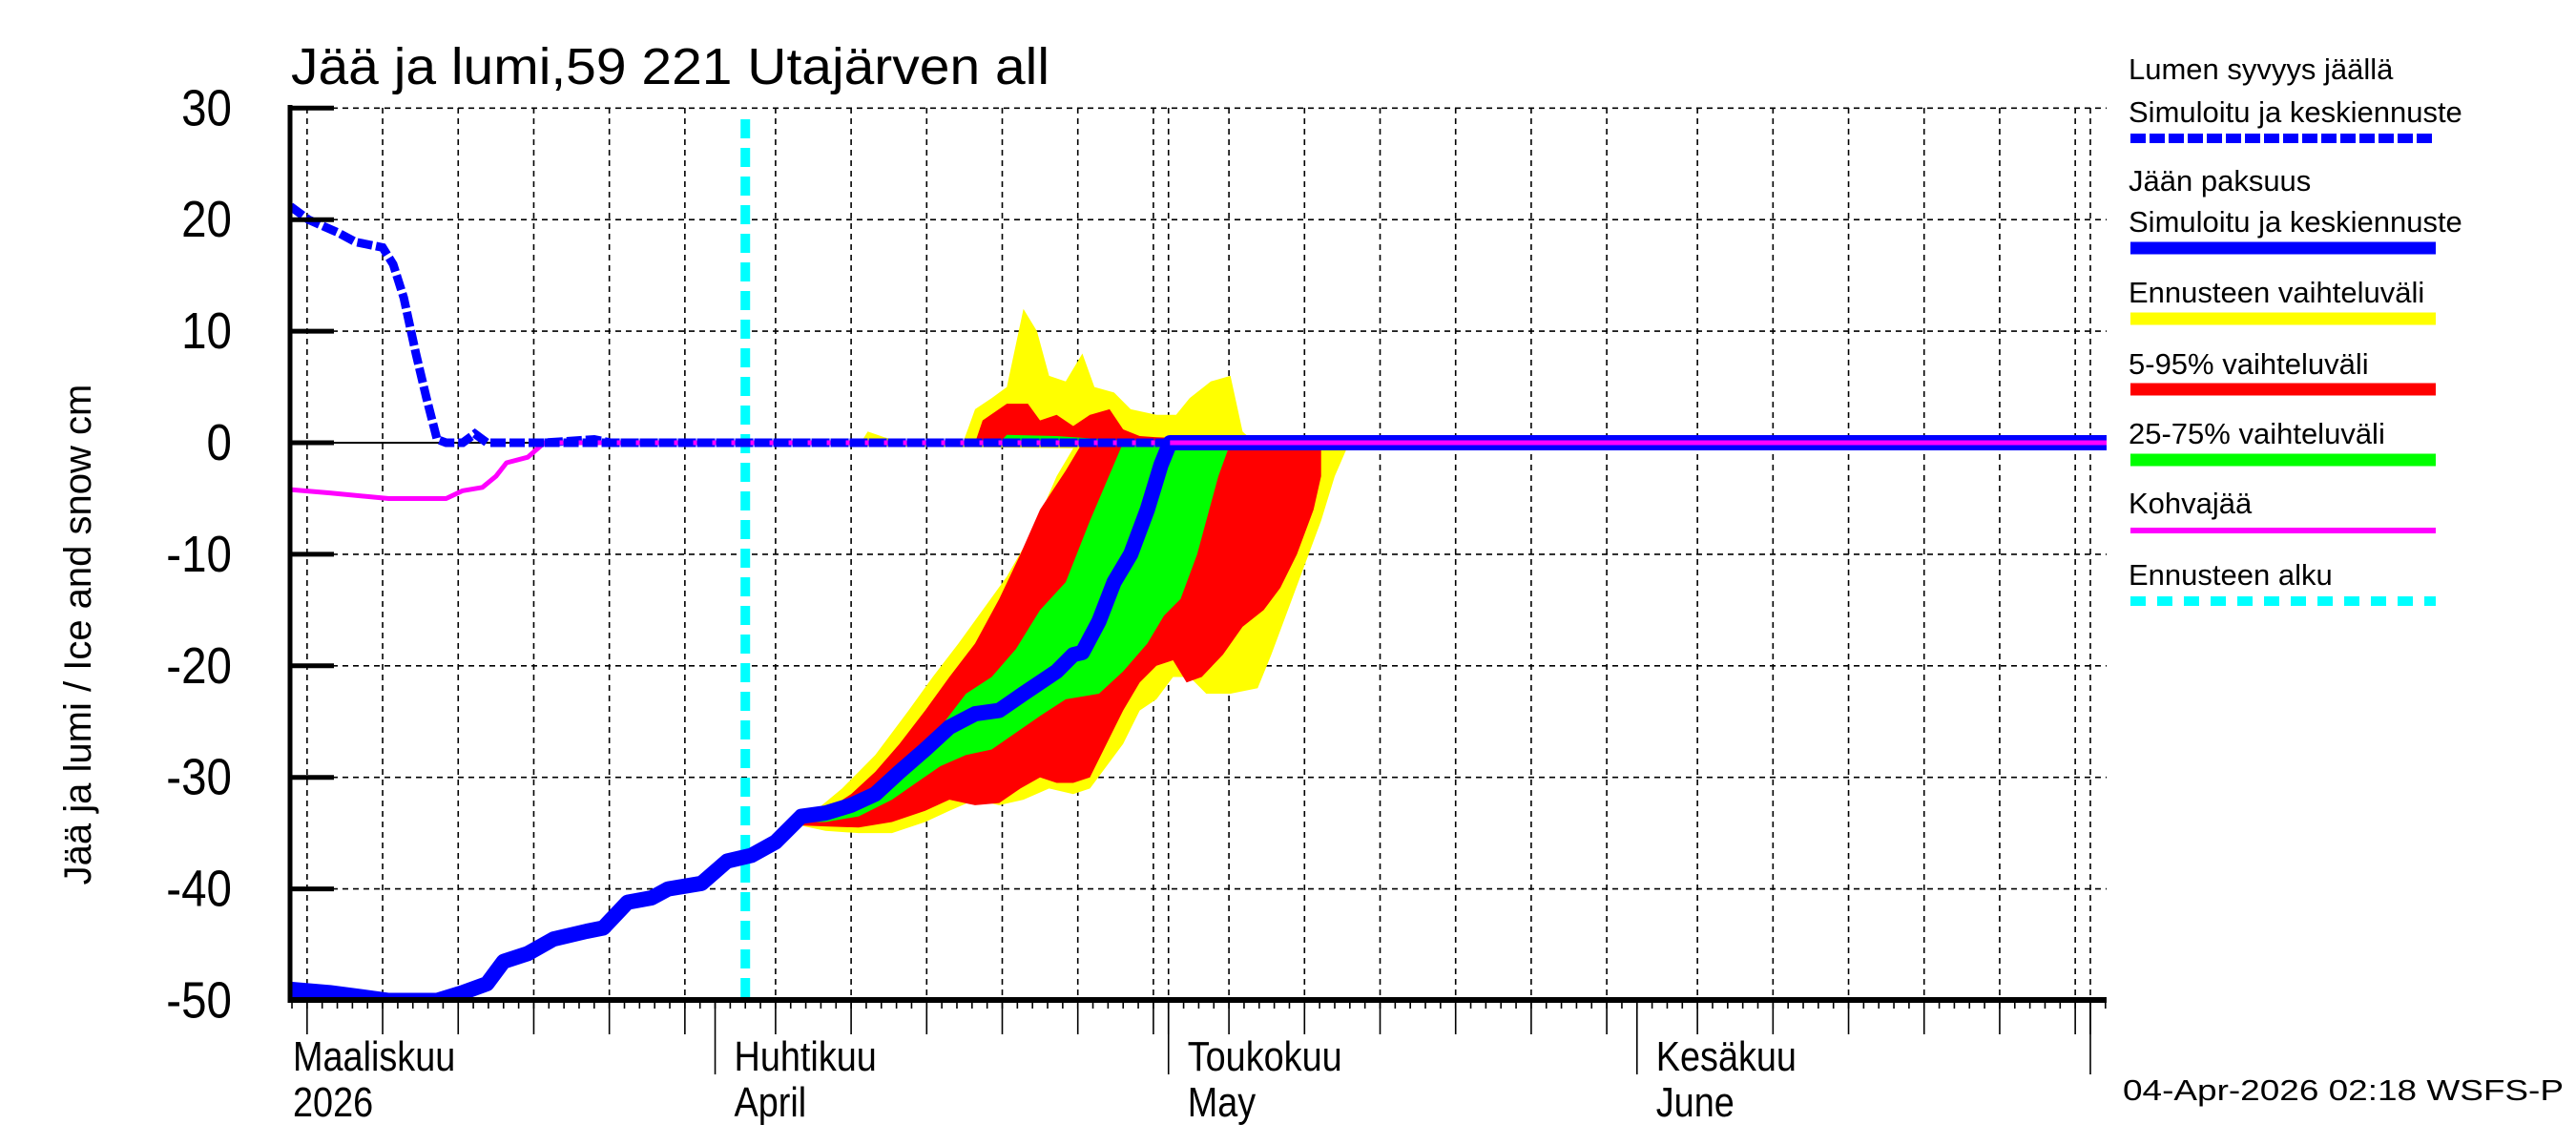  I want to click on legend-item: Ennusteen vaihteluväli, so click(2282, 300).